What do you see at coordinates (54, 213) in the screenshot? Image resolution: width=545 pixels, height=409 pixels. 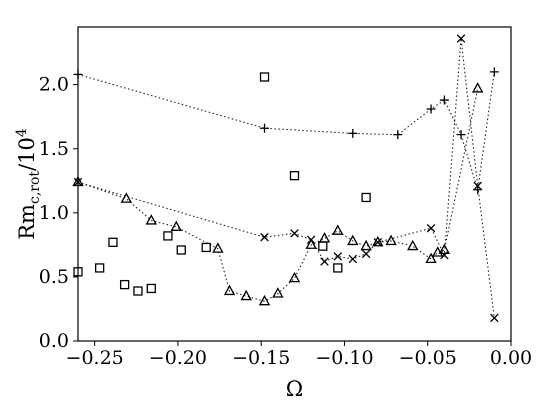 I see `y-tick-label: 1.0` at bounding box center [54, 213].